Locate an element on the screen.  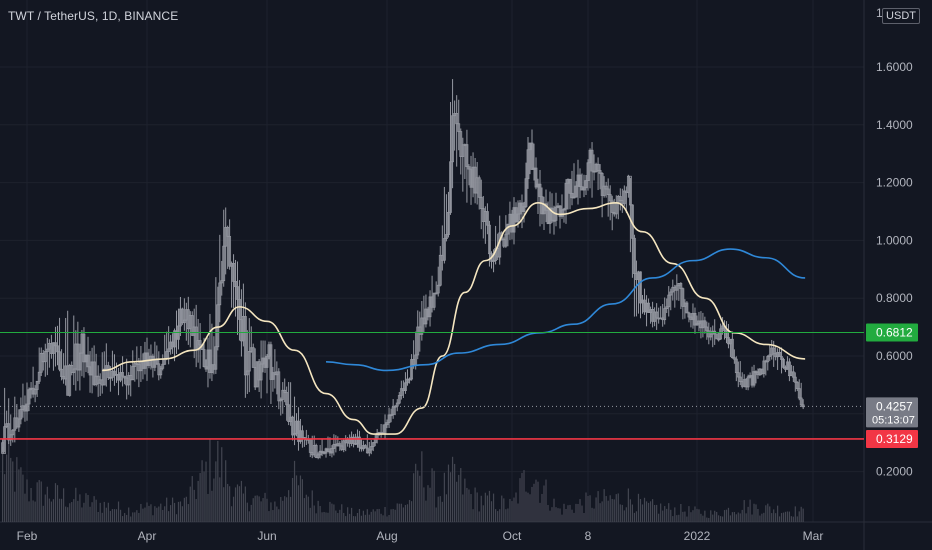
x-tick-label: Aug is located at coordinates (386, 536).